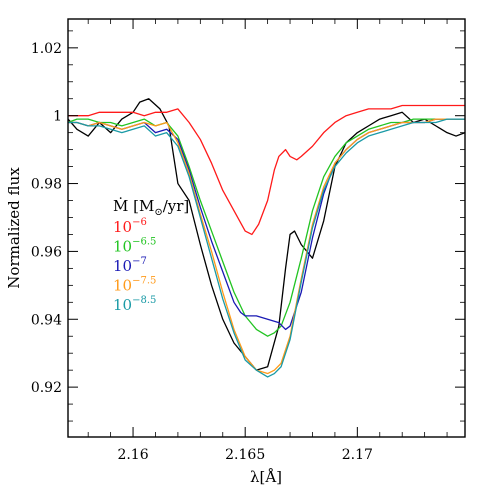 Image resolution: width=491 pixels, height=491 pixels. I want to click on legend-entry-exponent: −6.5, so click(144, 242).